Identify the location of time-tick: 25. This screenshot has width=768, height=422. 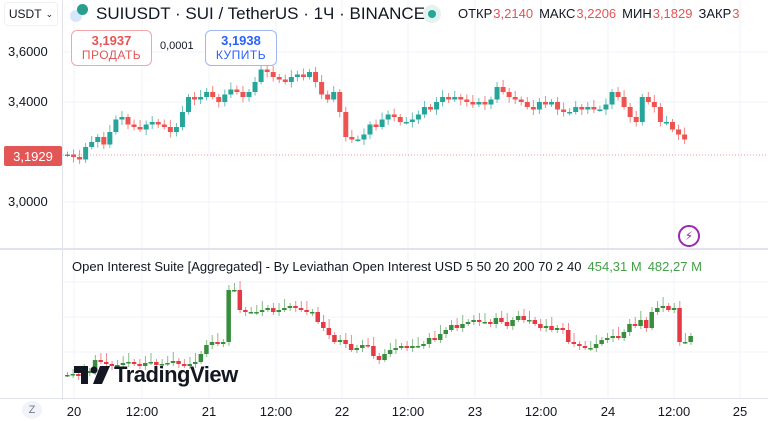
(740, 411).